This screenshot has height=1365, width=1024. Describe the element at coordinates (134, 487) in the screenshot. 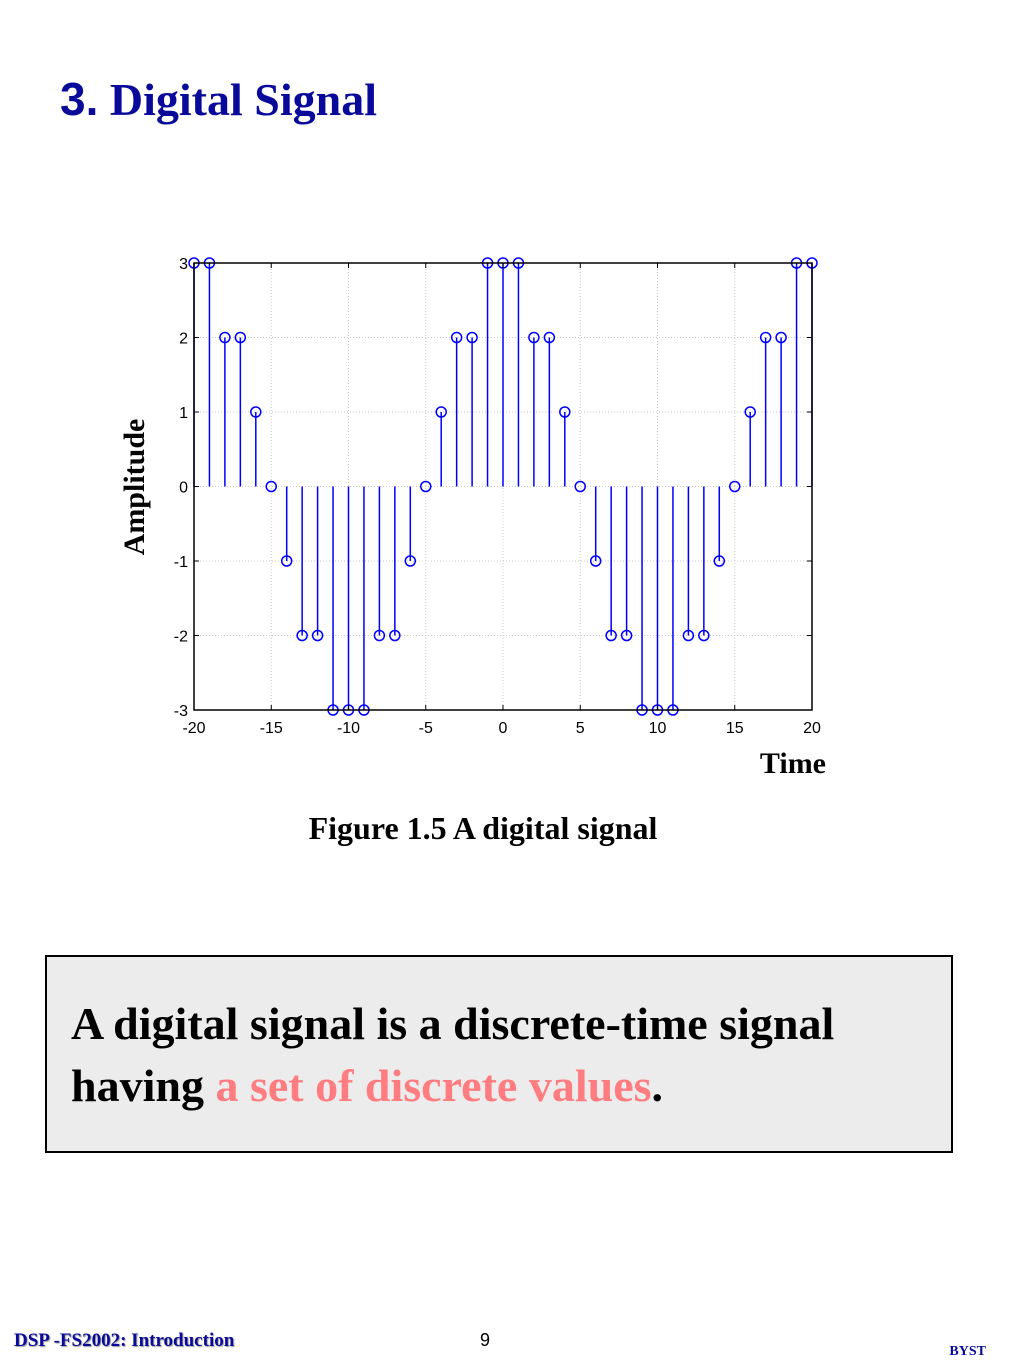

I see `y-axis-label: Amplitude` at that location.